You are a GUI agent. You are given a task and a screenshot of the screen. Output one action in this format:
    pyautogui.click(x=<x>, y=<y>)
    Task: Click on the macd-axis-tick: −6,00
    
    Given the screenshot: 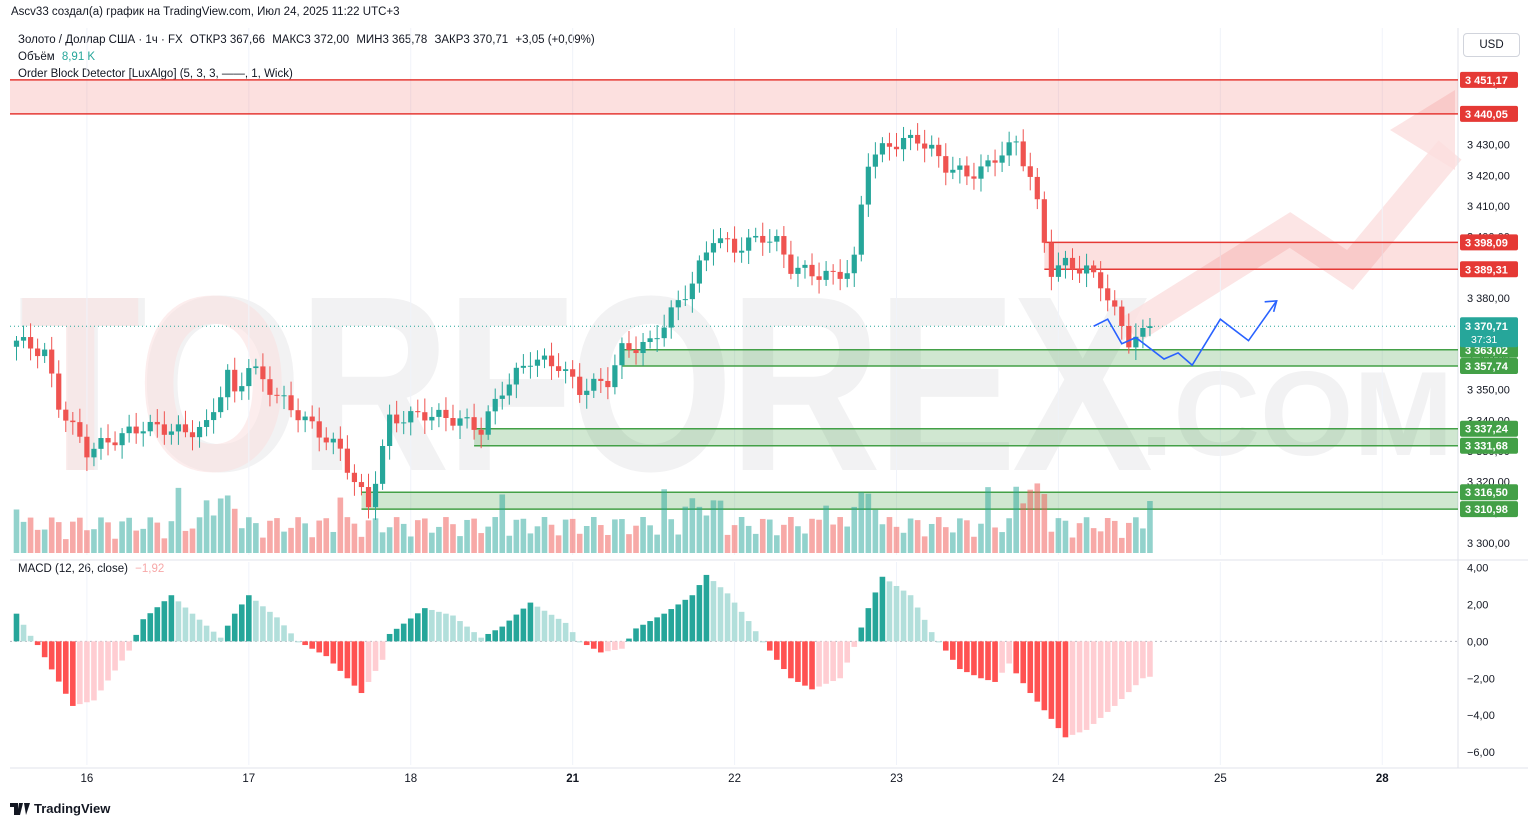 What is the action you would take?
    pyautogui.click(x=1481, y=753)
    